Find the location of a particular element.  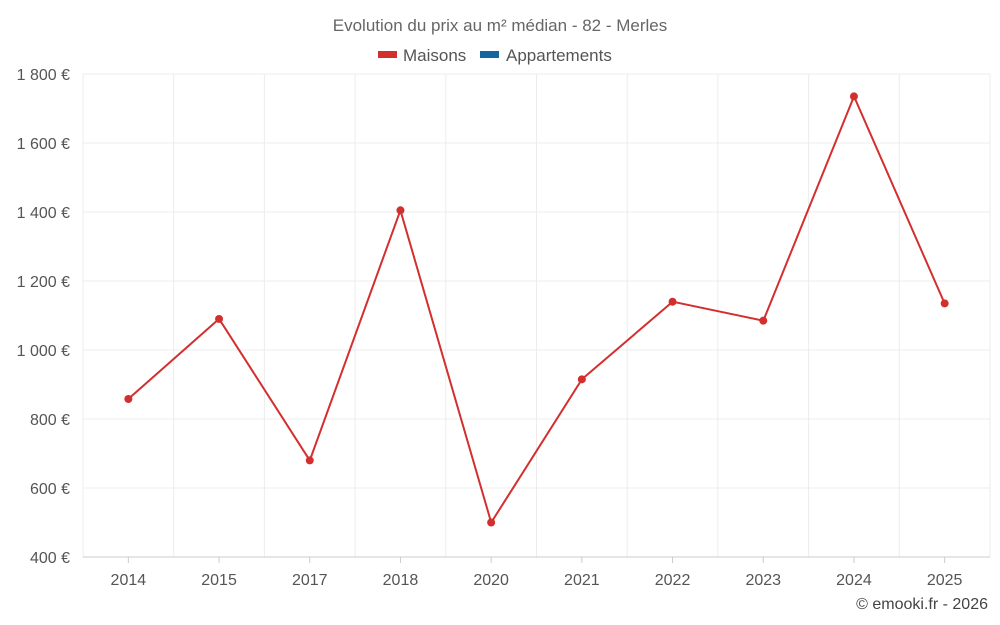

x-tick-label: 2015 is located at coordinates (219, 580).